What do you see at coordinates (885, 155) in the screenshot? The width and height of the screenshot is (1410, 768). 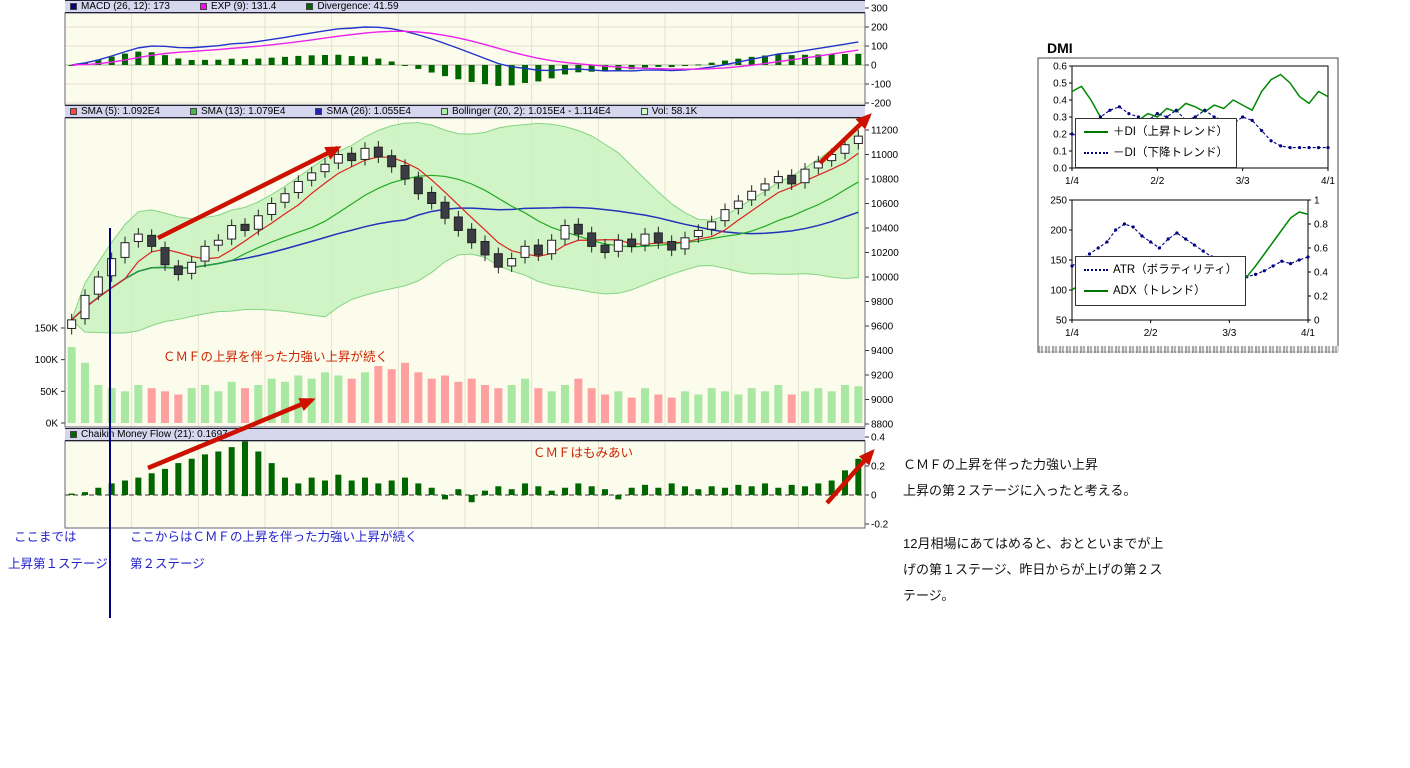 I see `svg-text: 11000` at bounding box center [885, 155].